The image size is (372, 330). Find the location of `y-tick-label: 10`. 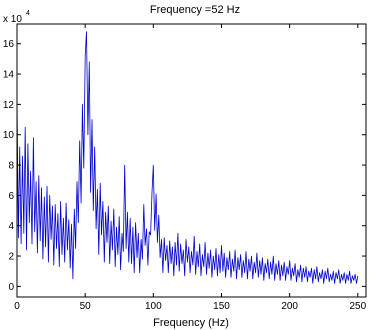

y-tick-label: 10 is located at coordinates (9, 135).